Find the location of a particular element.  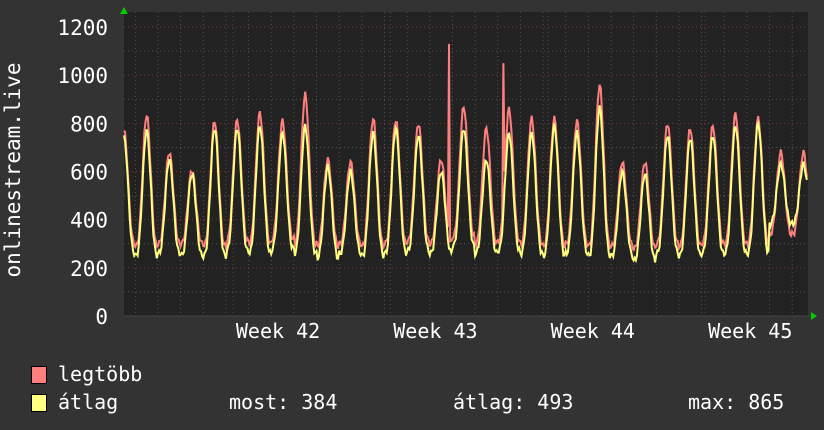

y-tick-label: 200 is located at coordinates (89, 269).